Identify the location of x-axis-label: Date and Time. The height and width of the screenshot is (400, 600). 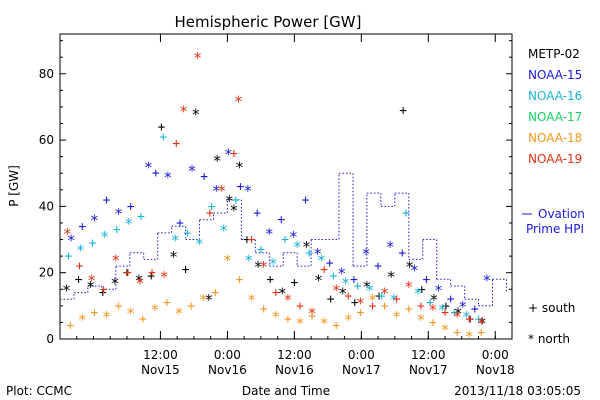
(286, 391).